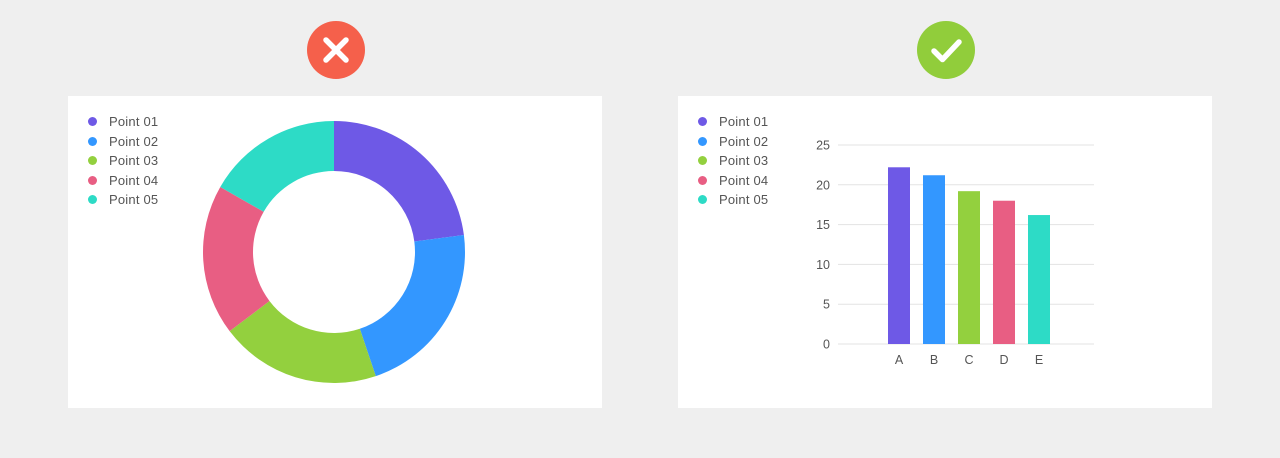 This screenshot has width=1280, height=458. I want to click on x-tick-label: A, so click(899, 360).